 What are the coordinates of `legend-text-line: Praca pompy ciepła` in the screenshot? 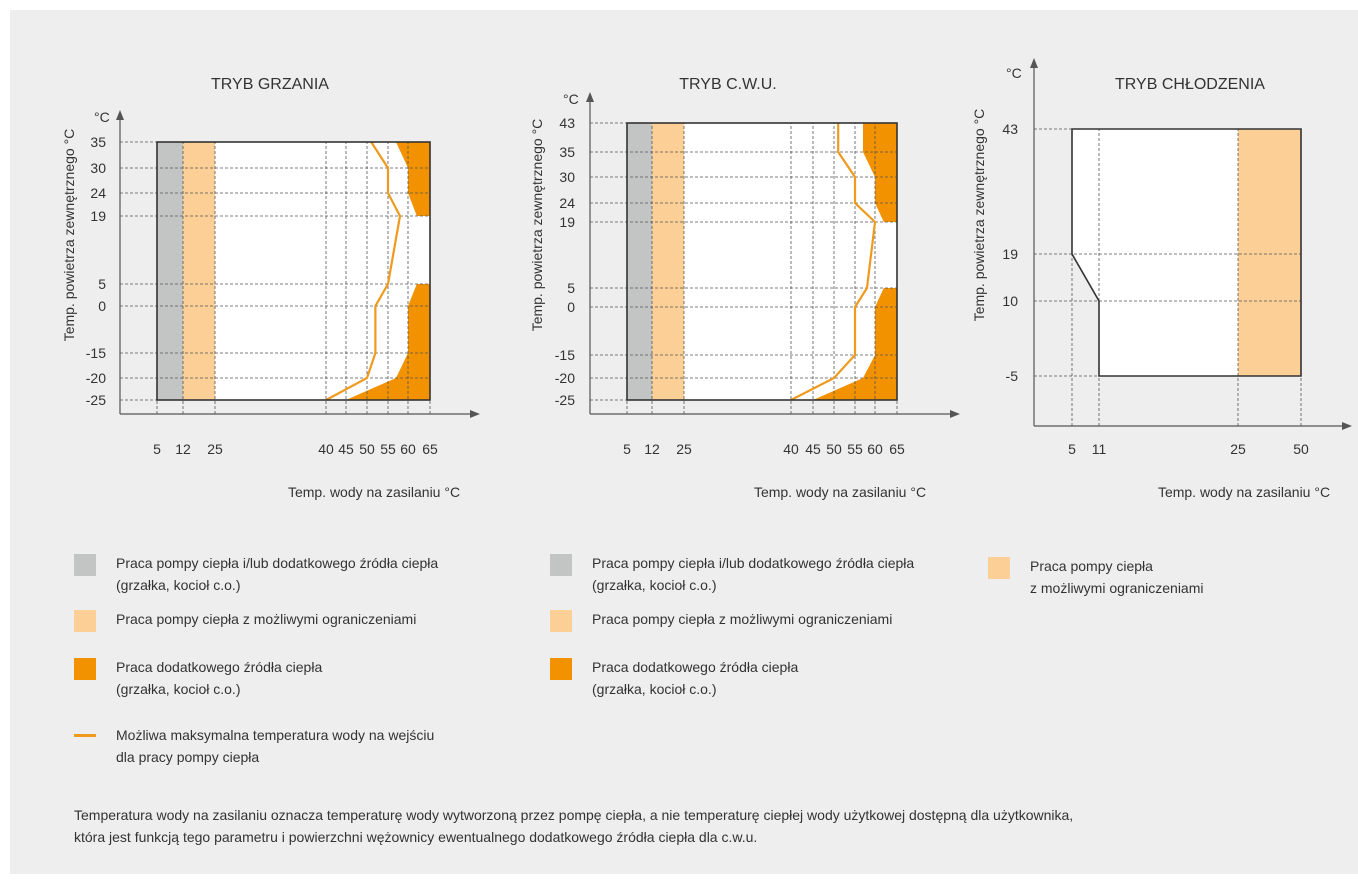 It's located at (1091, 566).